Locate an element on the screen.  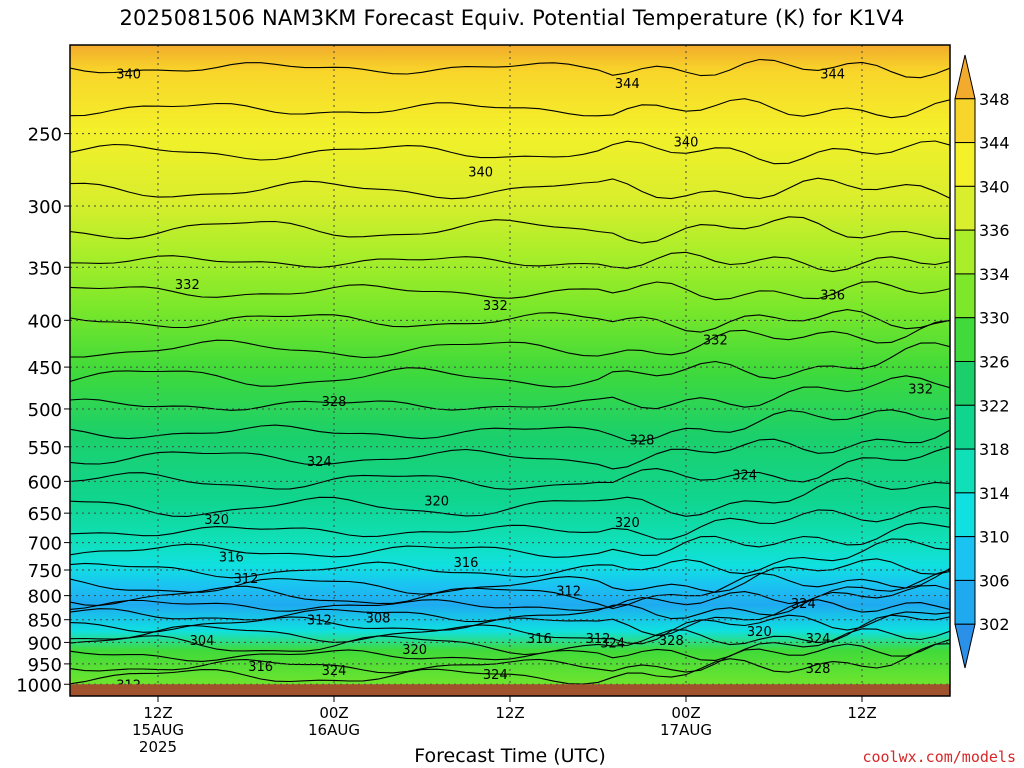
colorbar-label: 326 is located at coordinates (994, 362).